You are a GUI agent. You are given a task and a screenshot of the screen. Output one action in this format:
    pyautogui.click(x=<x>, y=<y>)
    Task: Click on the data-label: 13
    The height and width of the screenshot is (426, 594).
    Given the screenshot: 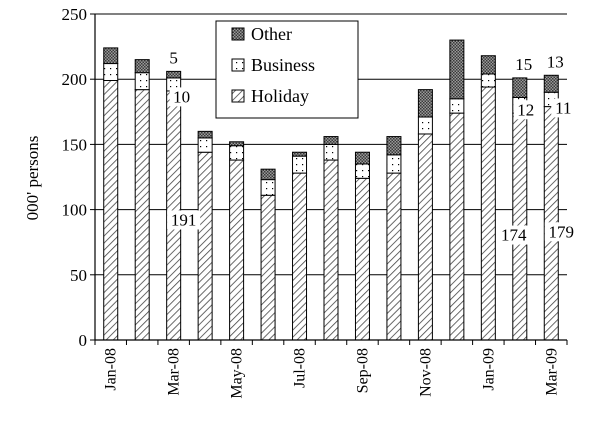 What is the action you would take?
    pyautogui.click(x=555, y=61)
    